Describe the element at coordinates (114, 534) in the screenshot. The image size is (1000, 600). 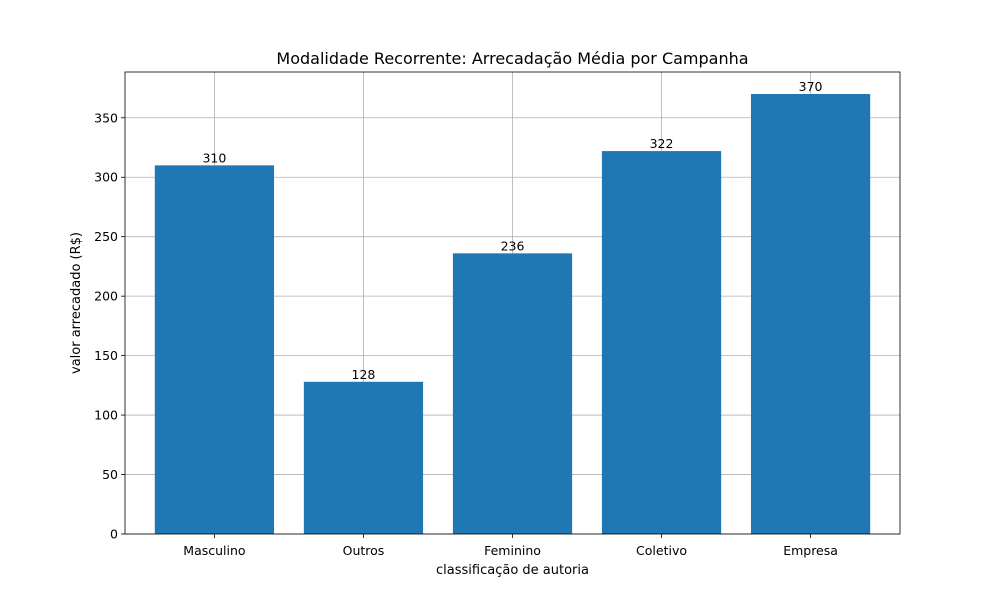
I see `y-tick-label: 0` at that location.